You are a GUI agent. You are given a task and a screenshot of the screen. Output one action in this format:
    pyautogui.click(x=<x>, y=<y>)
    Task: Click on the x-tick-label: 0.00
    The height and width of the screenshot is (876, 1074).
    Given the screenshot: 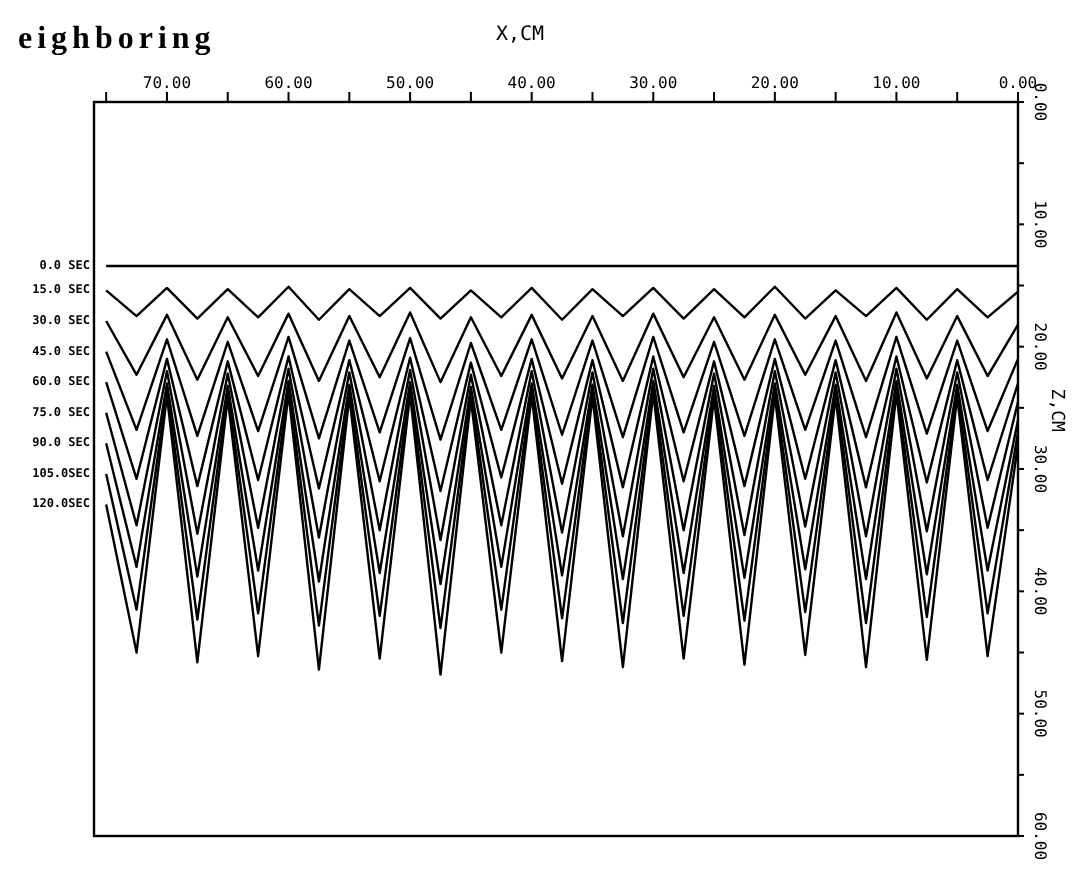 What is the action you would take?
    pyautogui.click(x=1018, y=83)
    